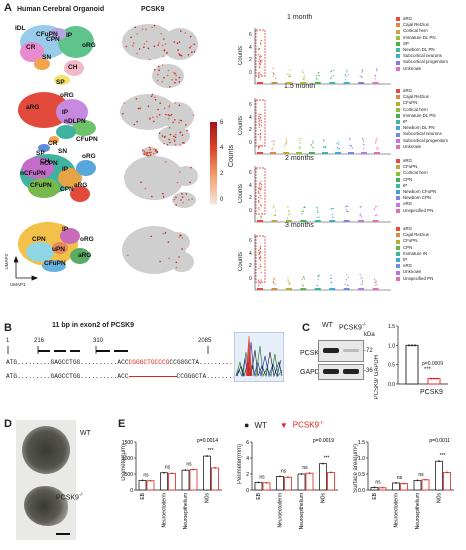 The width and height of the screenshot is (466, 550). I want to click on legend-label: Unknown, so click(412, 68).